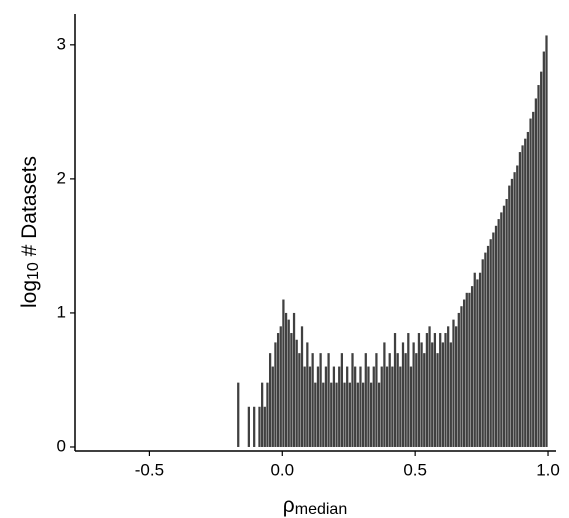 This screenshot has width=569, height=518. I want to click on x-axis-title: ρmedian, so click(315, 506).